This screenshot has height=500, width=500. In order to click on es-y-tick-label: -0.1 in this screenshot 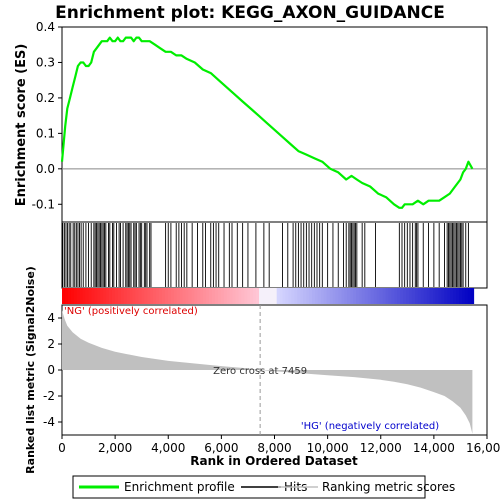, I will do `click(43, 204)`.